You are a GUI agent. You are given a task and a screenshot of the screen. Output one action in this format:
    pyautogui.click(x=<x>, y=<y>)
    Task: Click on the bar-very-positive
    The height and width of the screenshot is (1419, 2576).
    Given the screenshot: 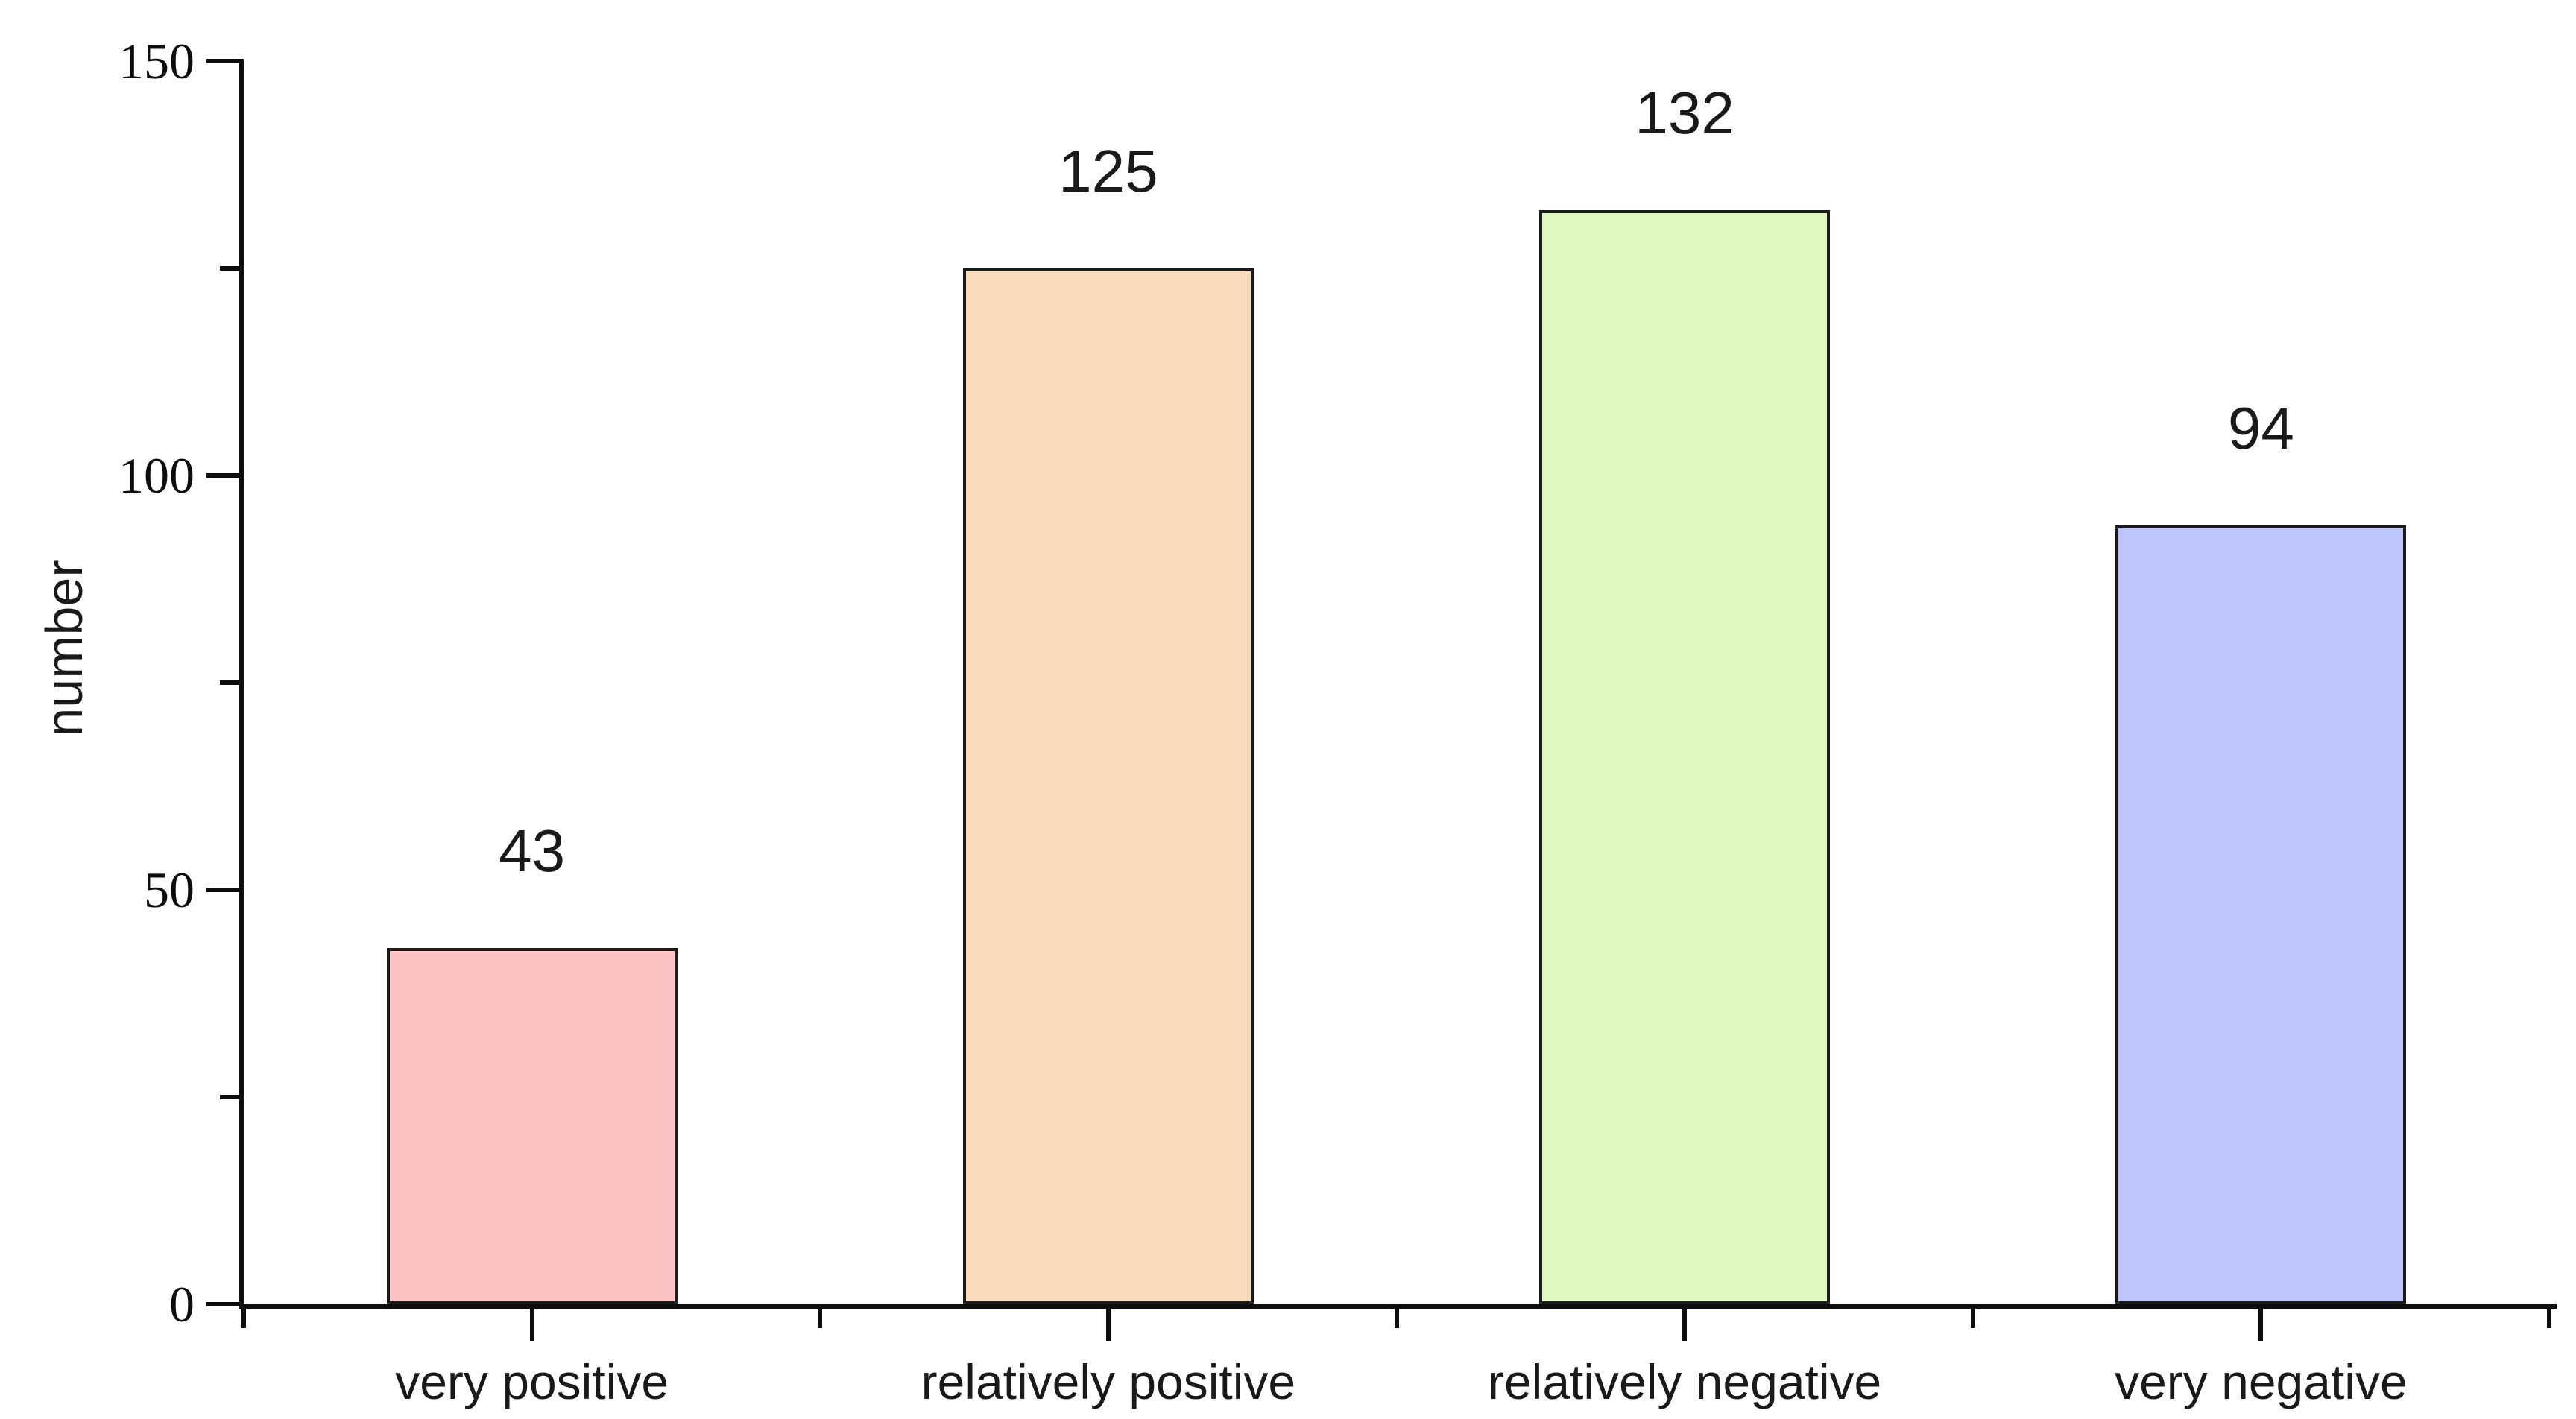 What is the action you would take?
    pyautogui.click(x=532, y=1125)
    